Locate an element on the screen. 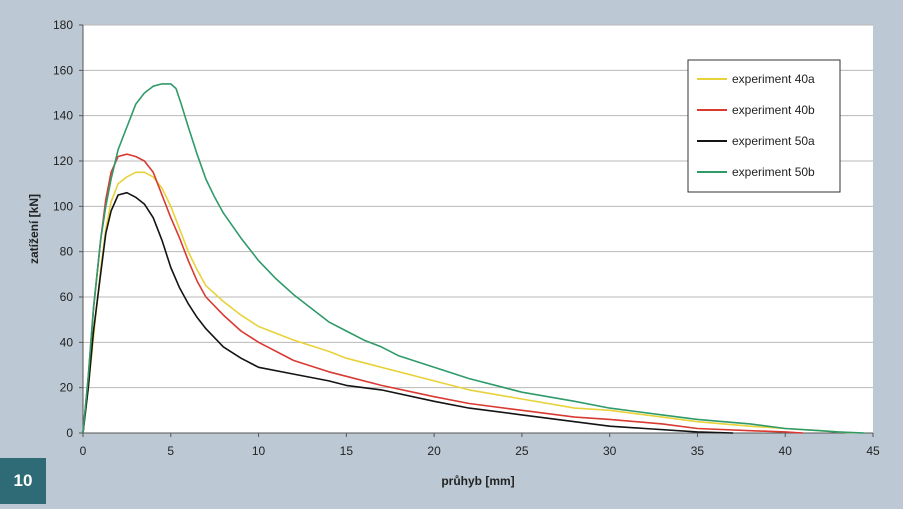  y-tick-label: 0 is located at coordinates (69, 433).